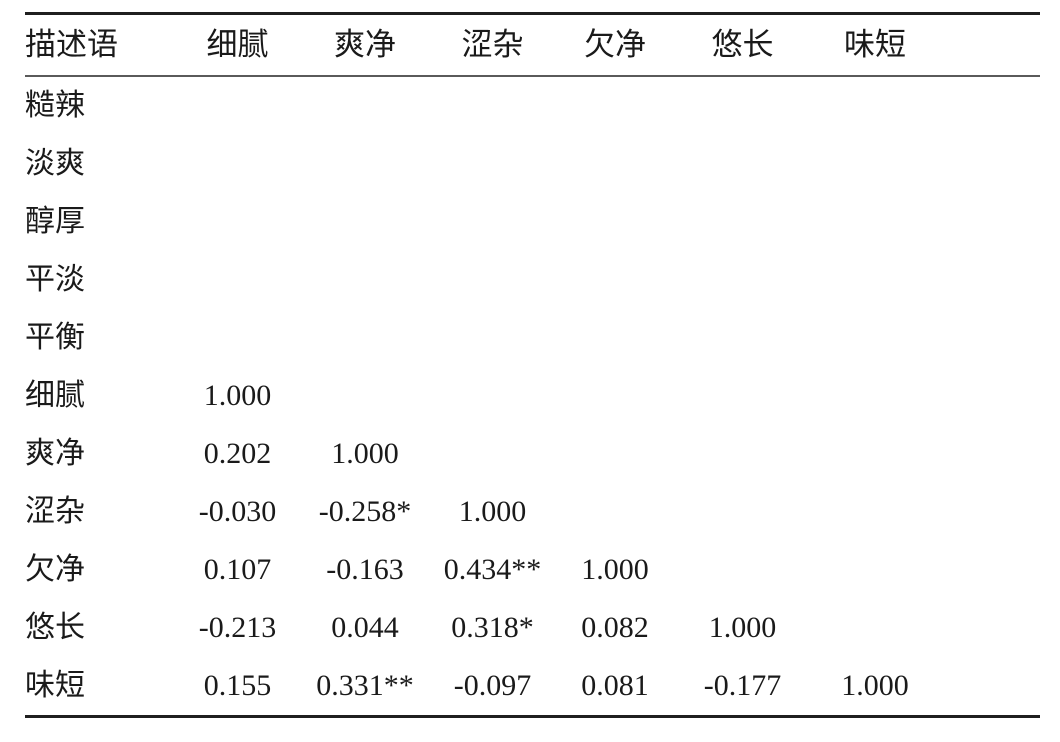  Describe the element at coordinates (237, 44) in the screenshot. I see `column-header-1: 细腻` at that location.